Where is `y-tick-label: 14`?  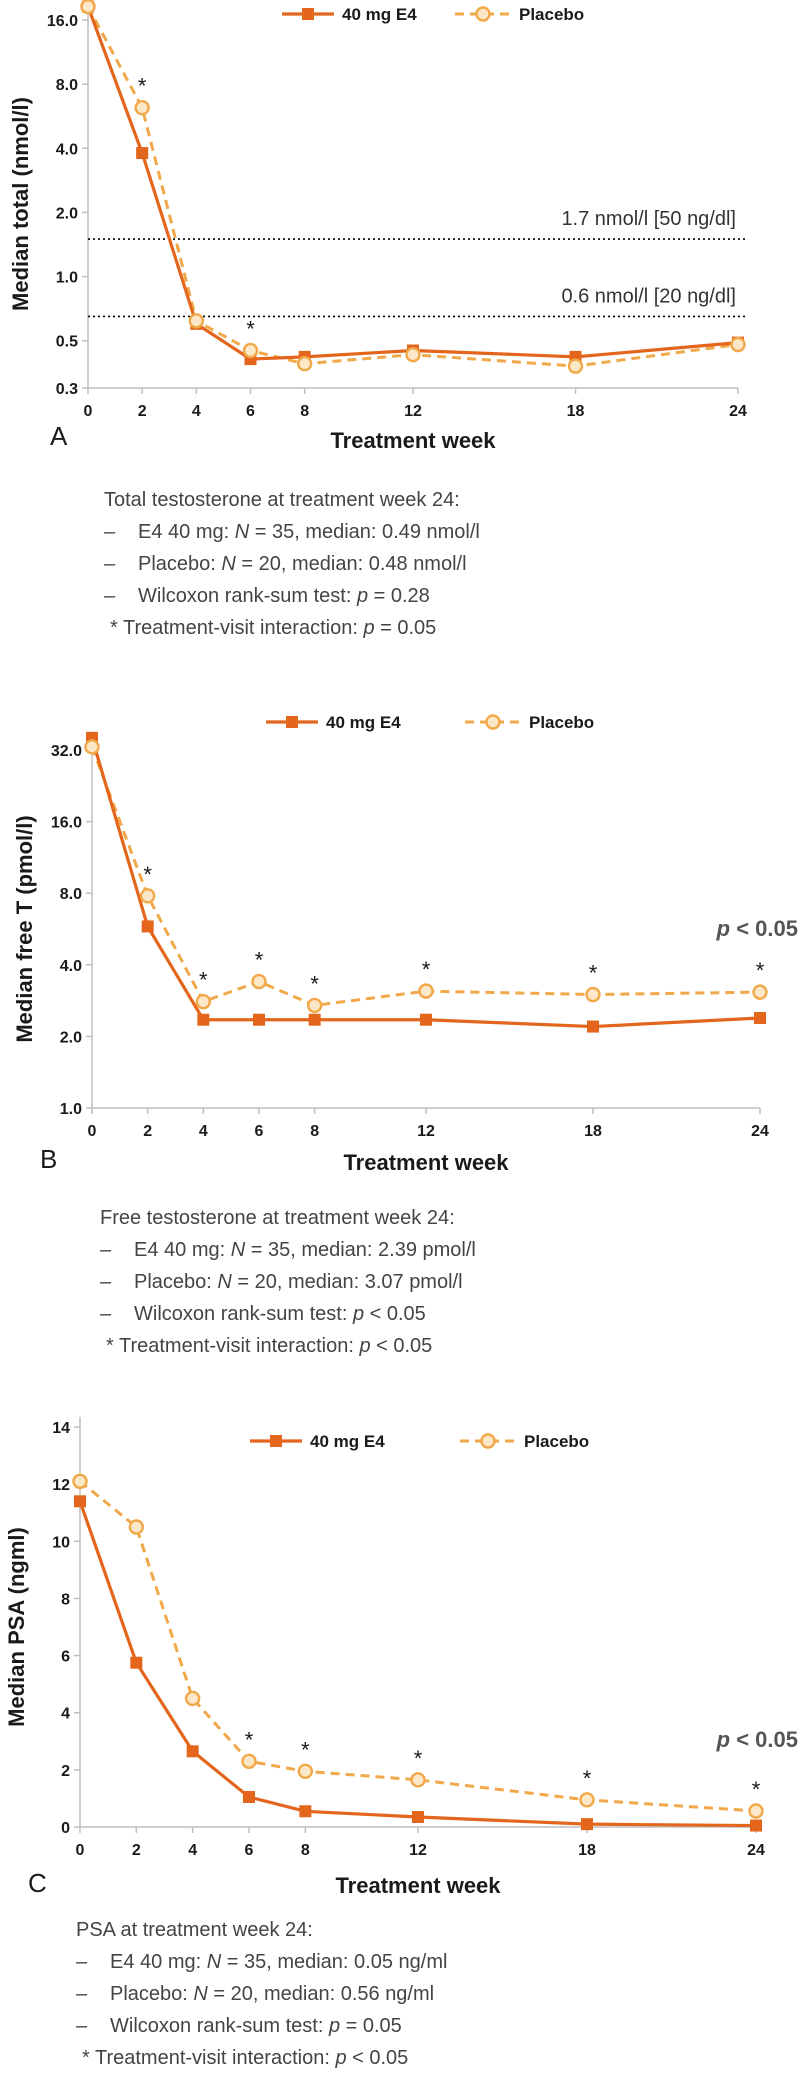
y-tick-label: 14 is located at coordinates (61, 1428).